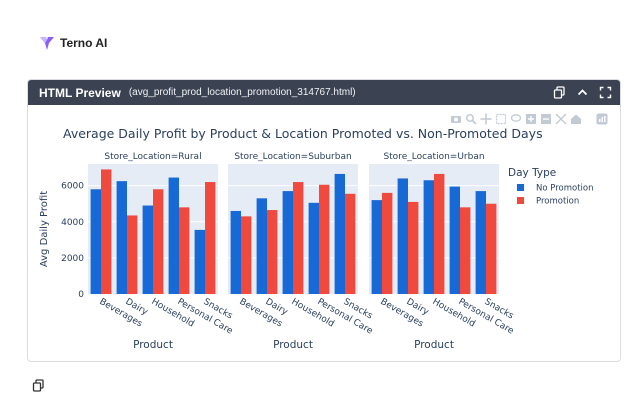 The height and width of the screenshot is (417, 638). What do you see at coordinates (546, 118) in the screenshot?
I see `zoom-out-icon` at bounding box center [546, 118].